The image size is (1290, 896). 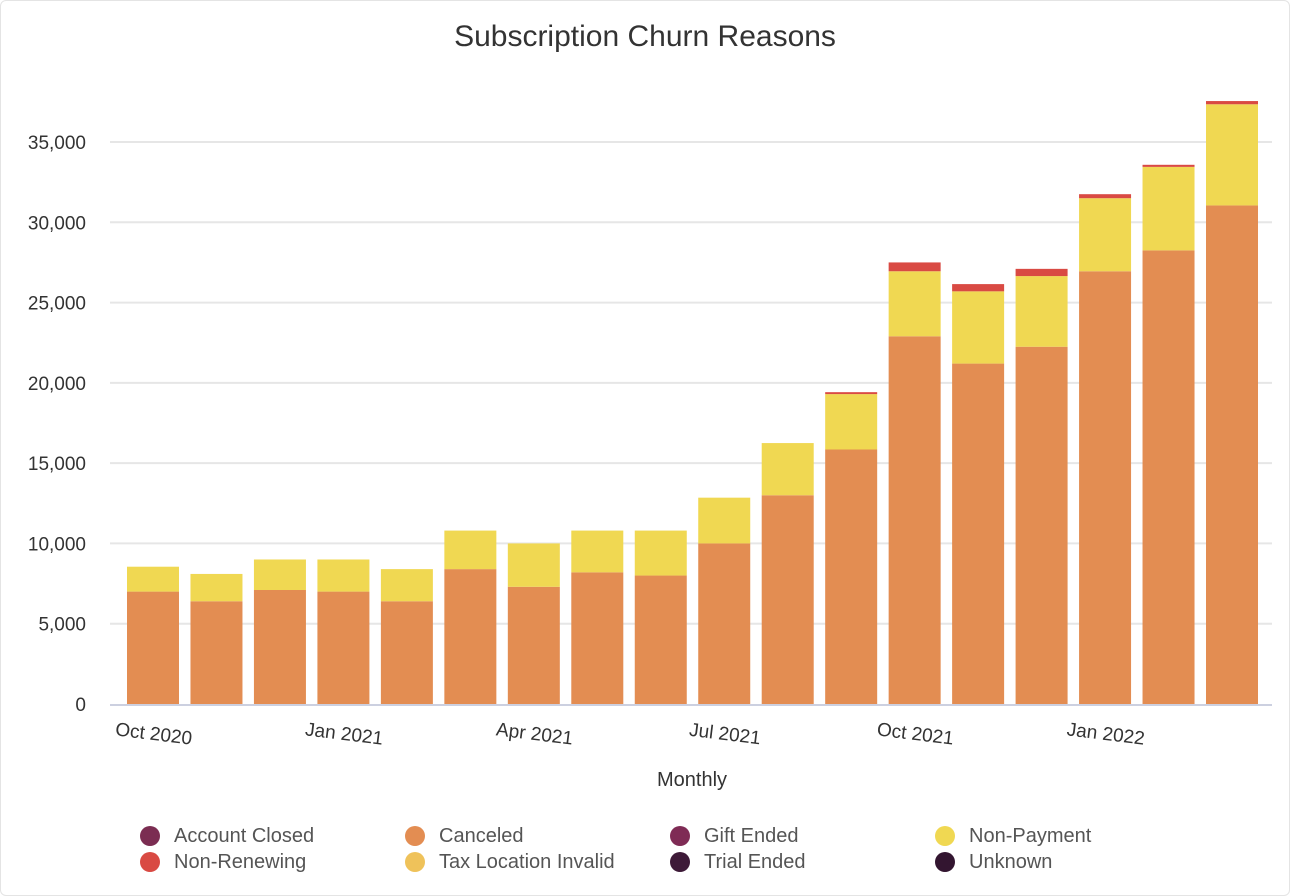 I want to click on x-tick-label: Jan 2022, so click(x=1106, y=734).